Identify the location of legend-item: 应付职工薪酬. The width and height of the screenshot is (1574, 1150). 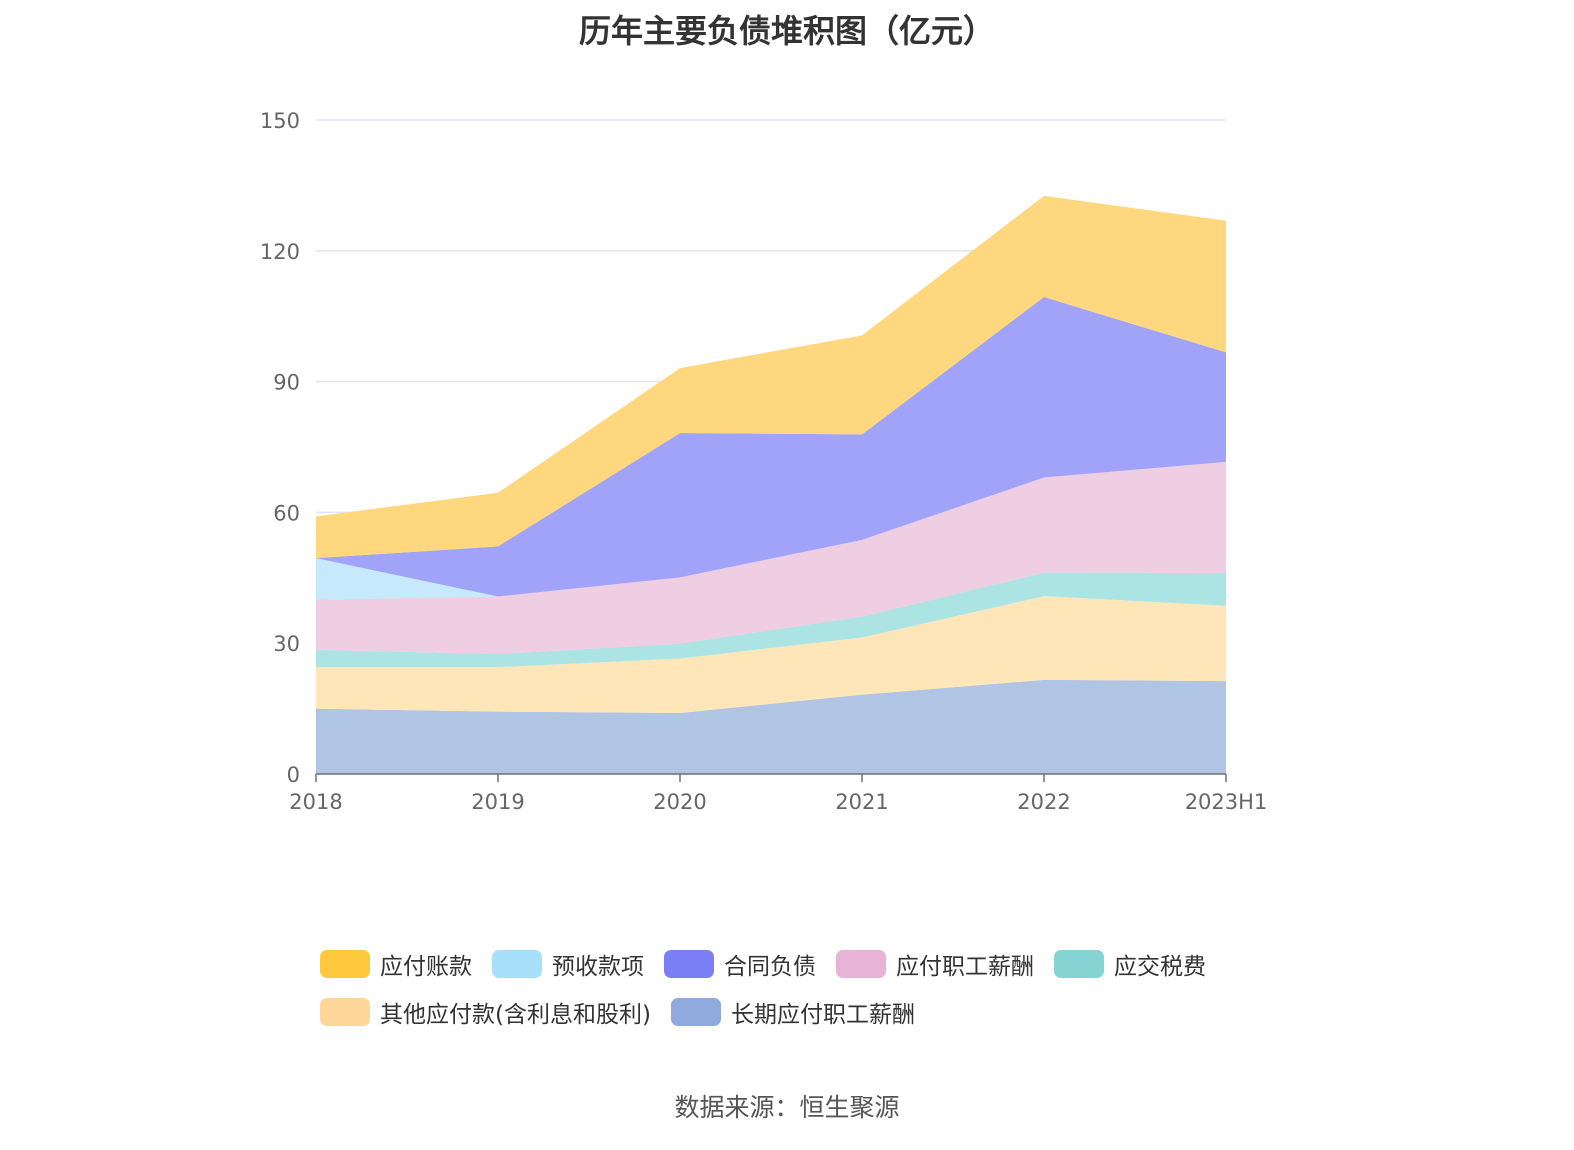
(935, 964).